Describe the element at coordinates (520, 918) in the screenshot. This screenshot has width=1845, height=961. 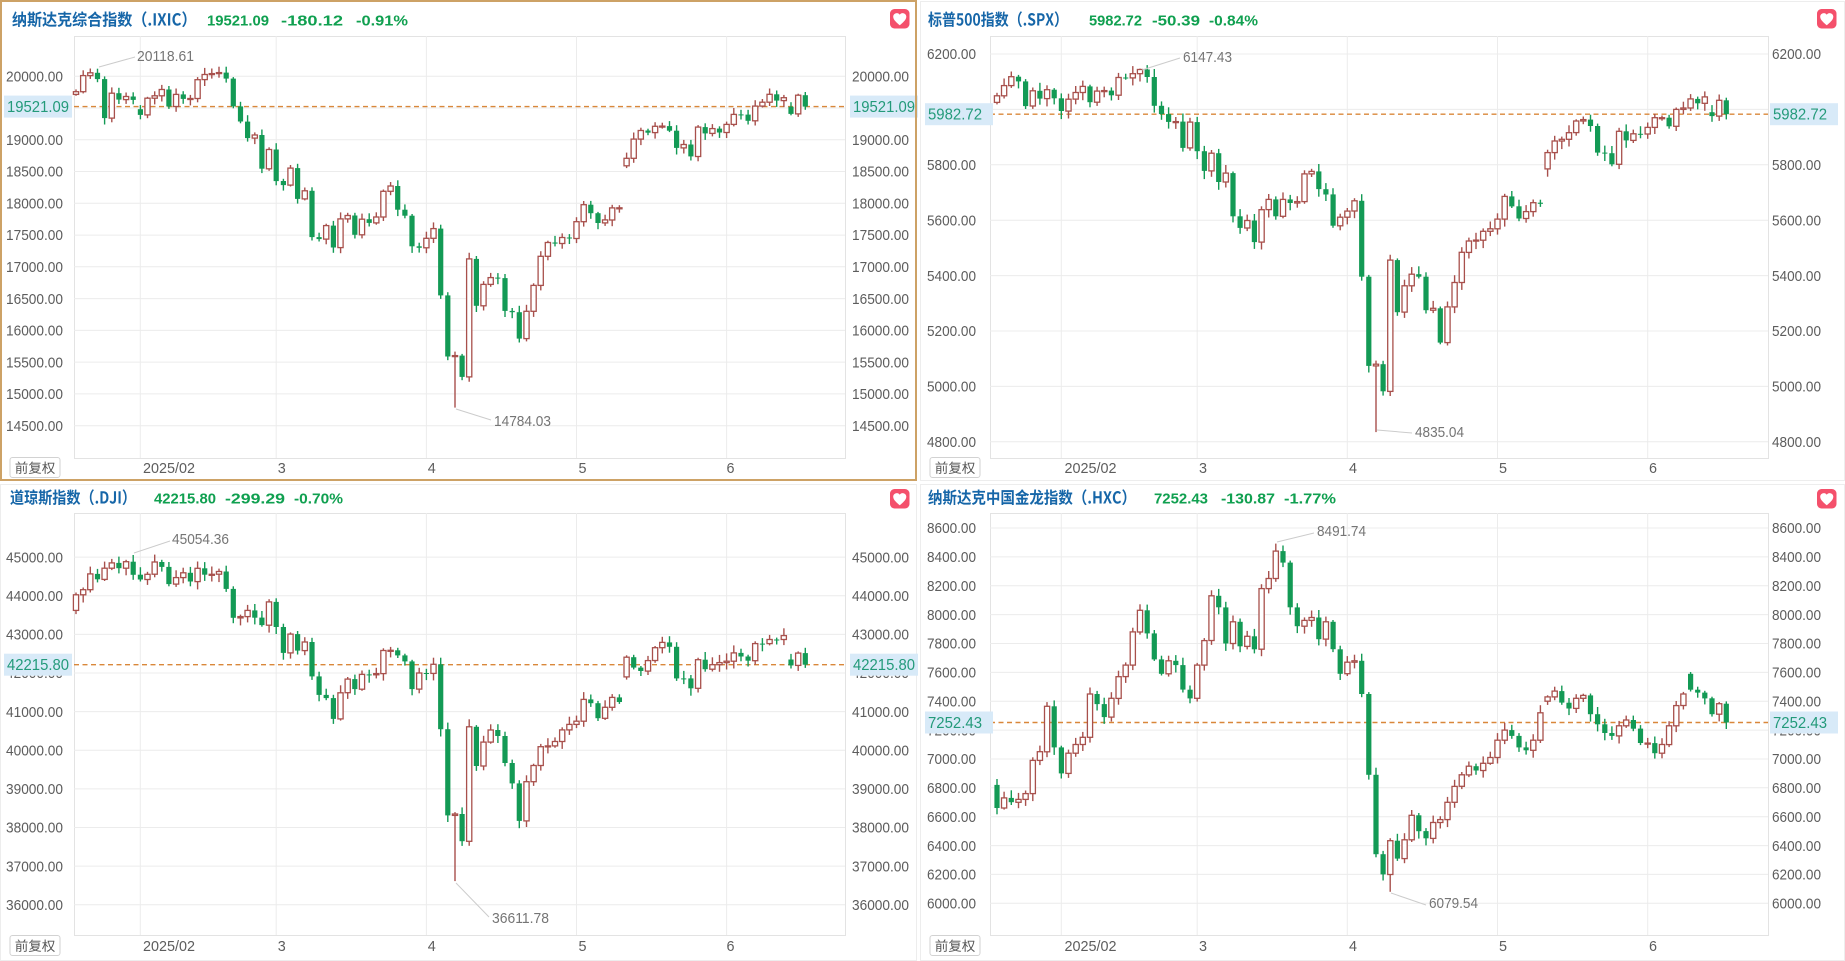
I see `svg-text: 36611.78` at that location.